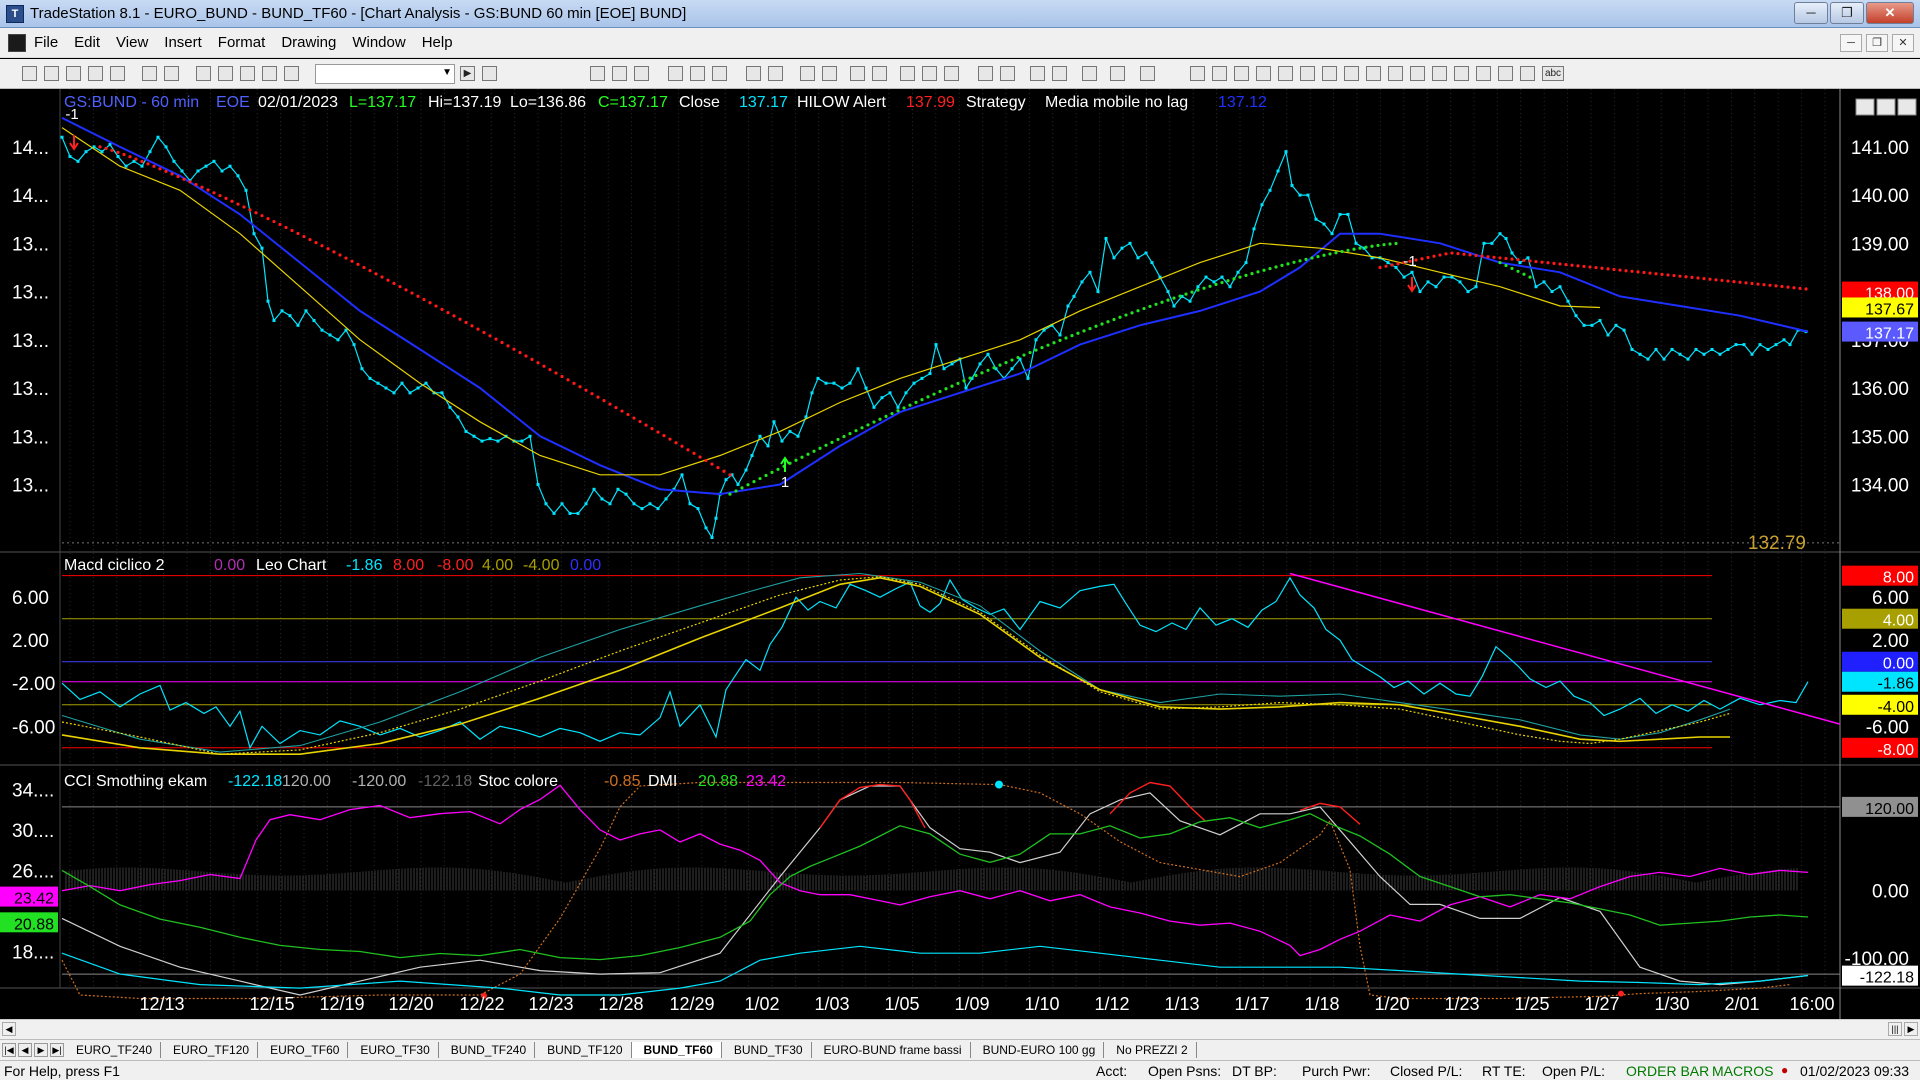 This screenshot has height=1080, width=1920. Describe the element at coordinates (1089, 73) in the screenshot. I see `crosshair-icon` at that location.